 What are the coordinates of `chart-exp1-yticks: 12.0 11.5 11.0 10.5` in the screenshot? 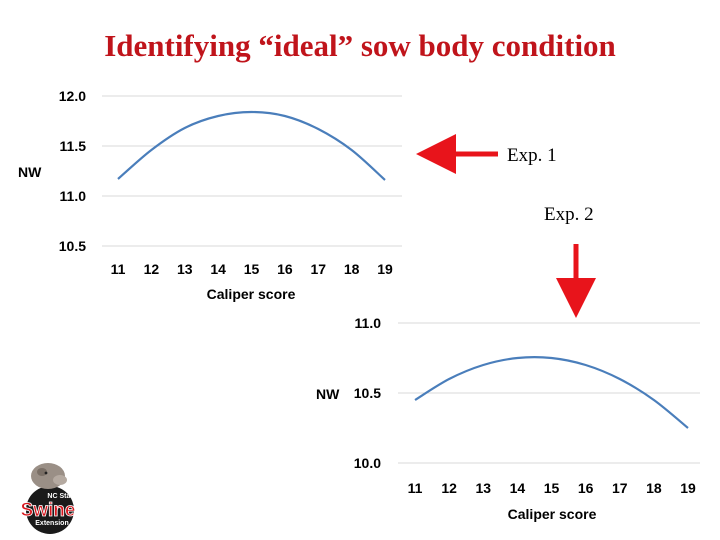 It's located at (72, 171).